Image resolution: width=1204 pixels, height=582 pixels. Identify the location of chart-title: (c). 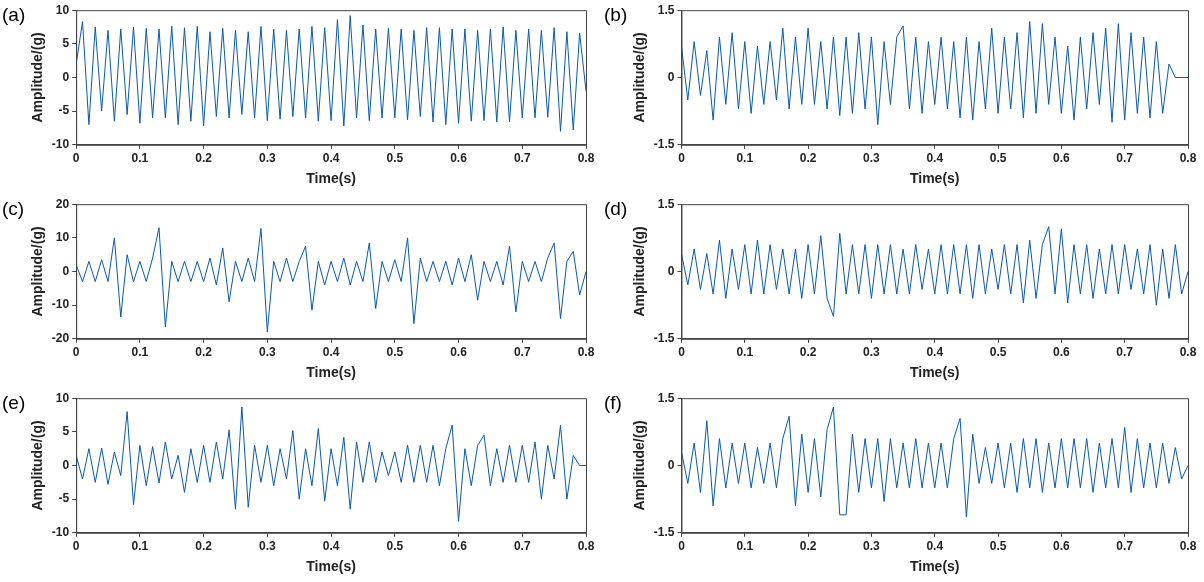
(13, 209).